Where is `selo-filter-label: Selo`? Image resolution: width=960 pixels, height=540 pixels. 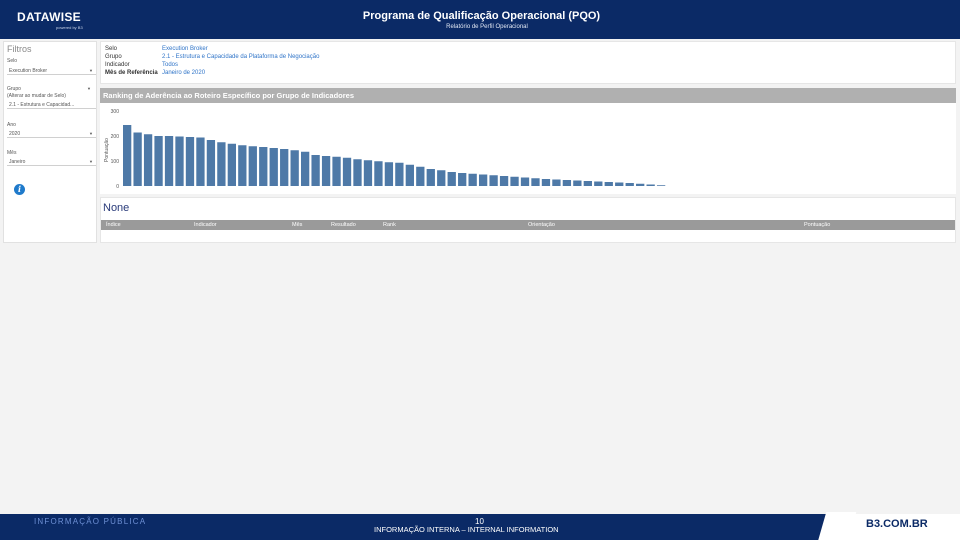 selo-filter-label: Selo is located at coordinates (12, 61).